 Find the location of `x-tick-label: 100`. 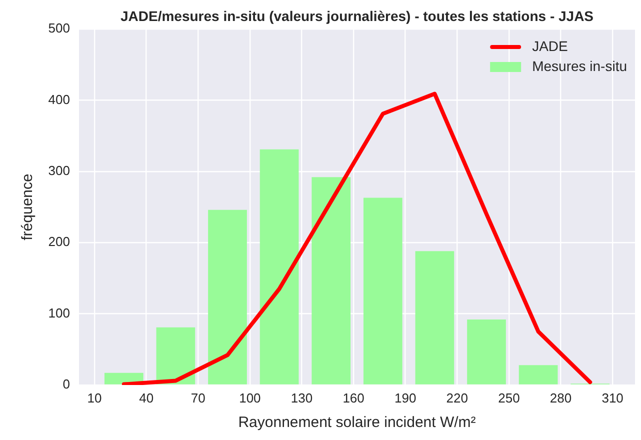

x-tick-label: 100 is located at coordinates (250, 398).